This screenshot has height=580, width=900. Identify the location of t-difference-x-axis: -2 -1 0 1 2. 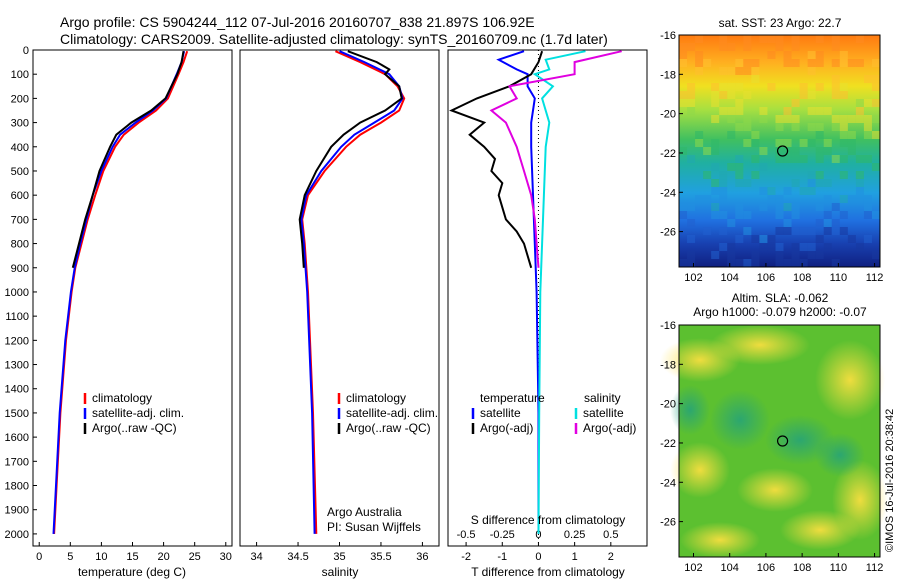
(537, 552).